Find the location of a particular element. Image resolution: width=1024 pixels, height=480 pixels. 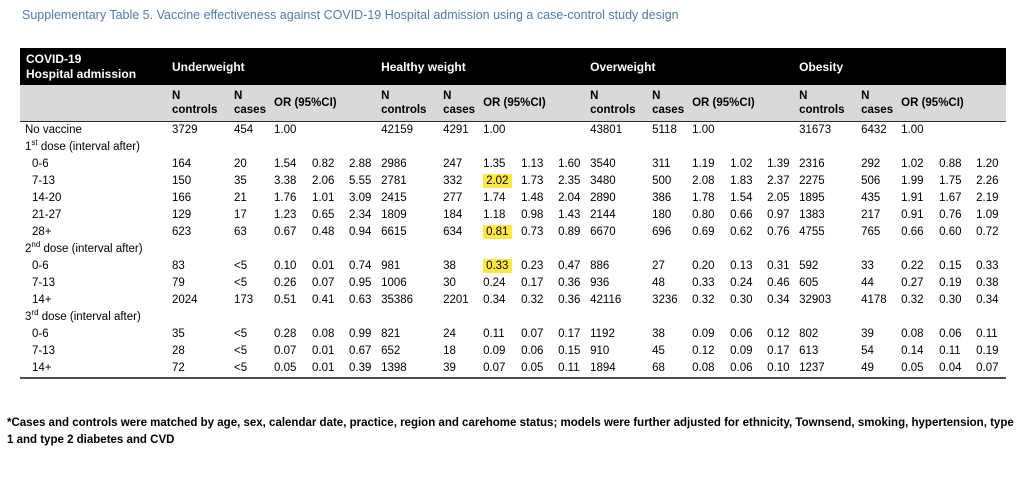

data-cell: 6615 is located at coordinates (394, 231).